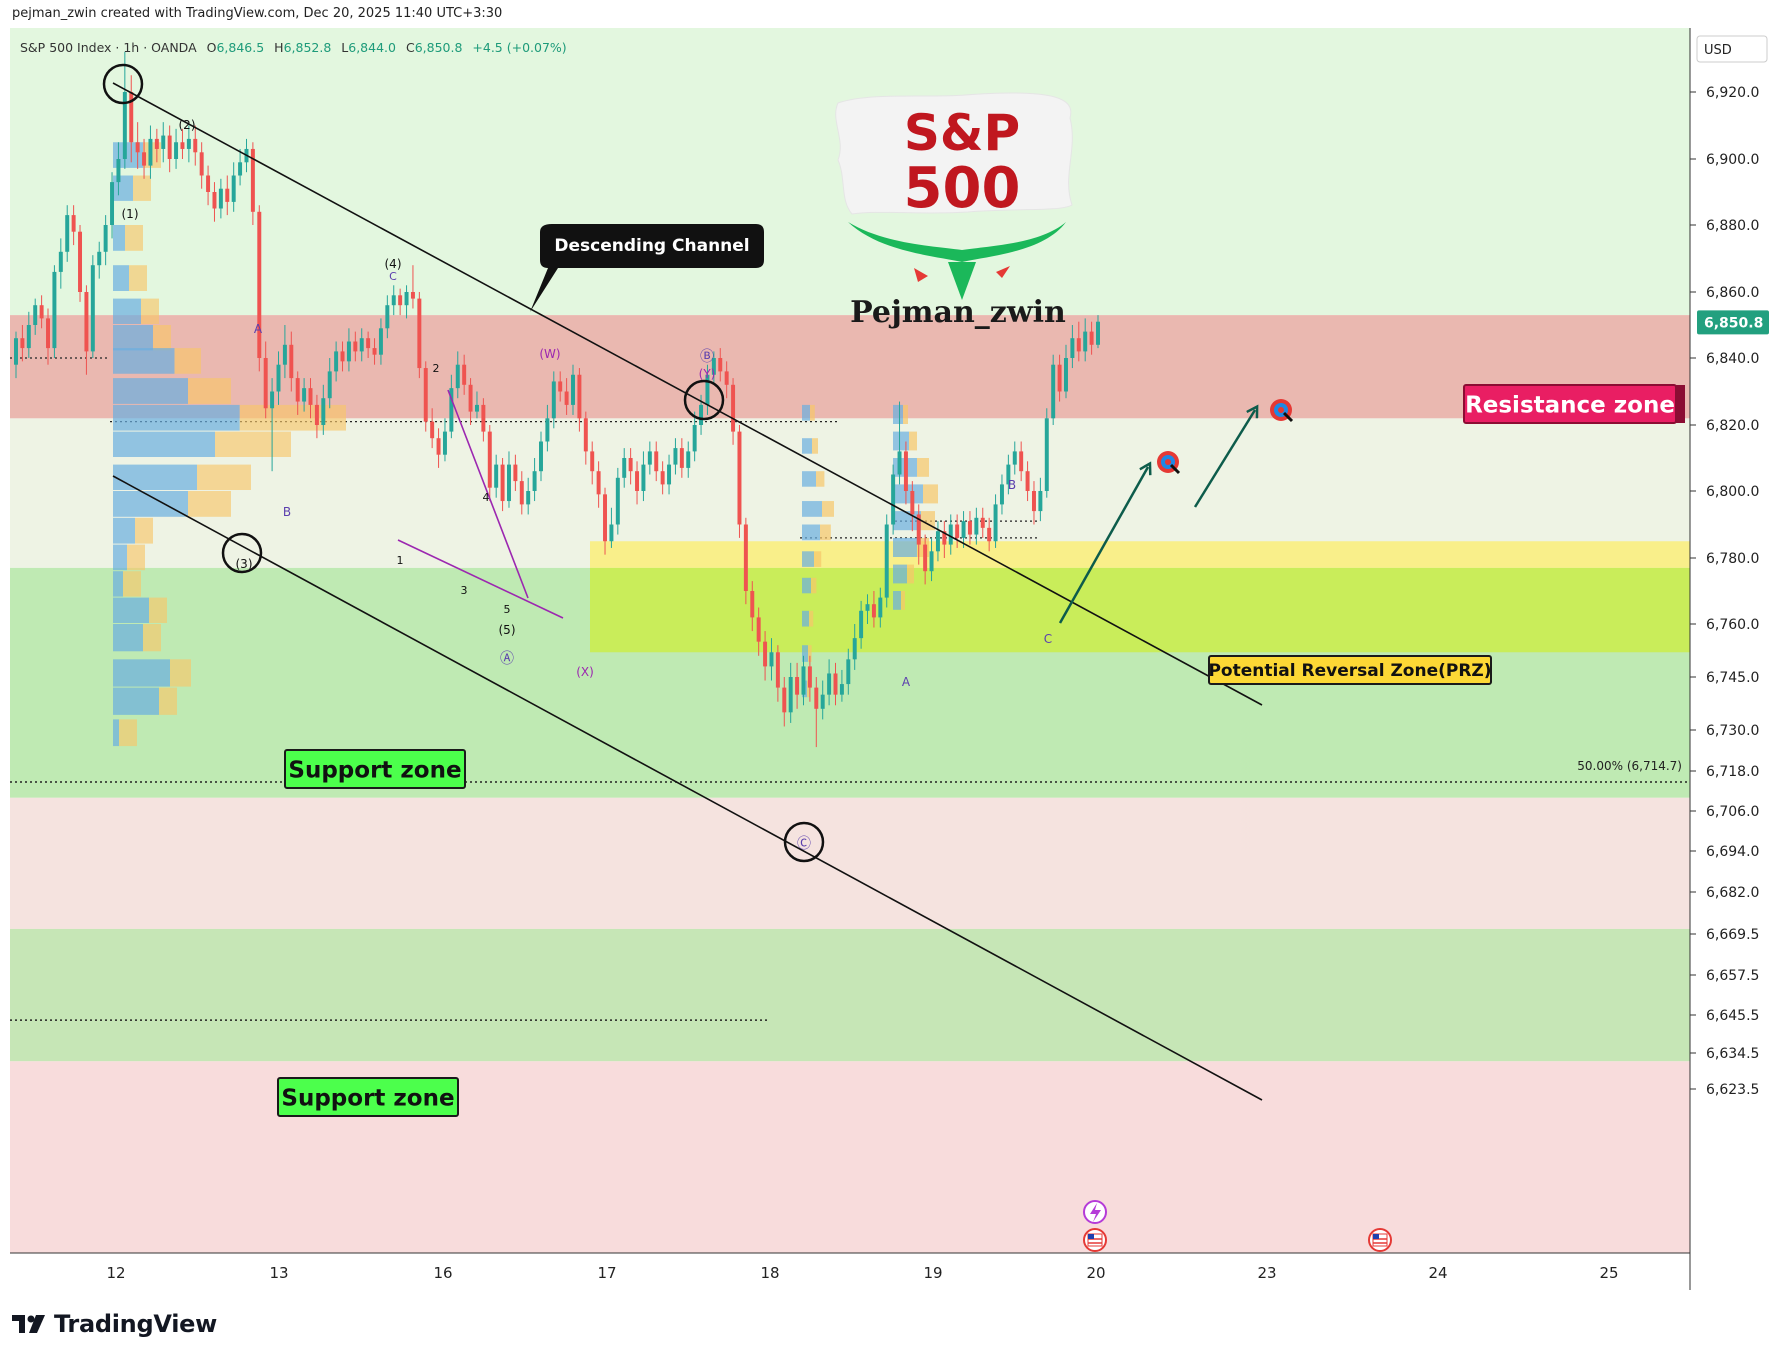  Describe the element at coordinates (1732, 293) in the screenshot. I see `price-tick-label: 6,860.0` at that location.